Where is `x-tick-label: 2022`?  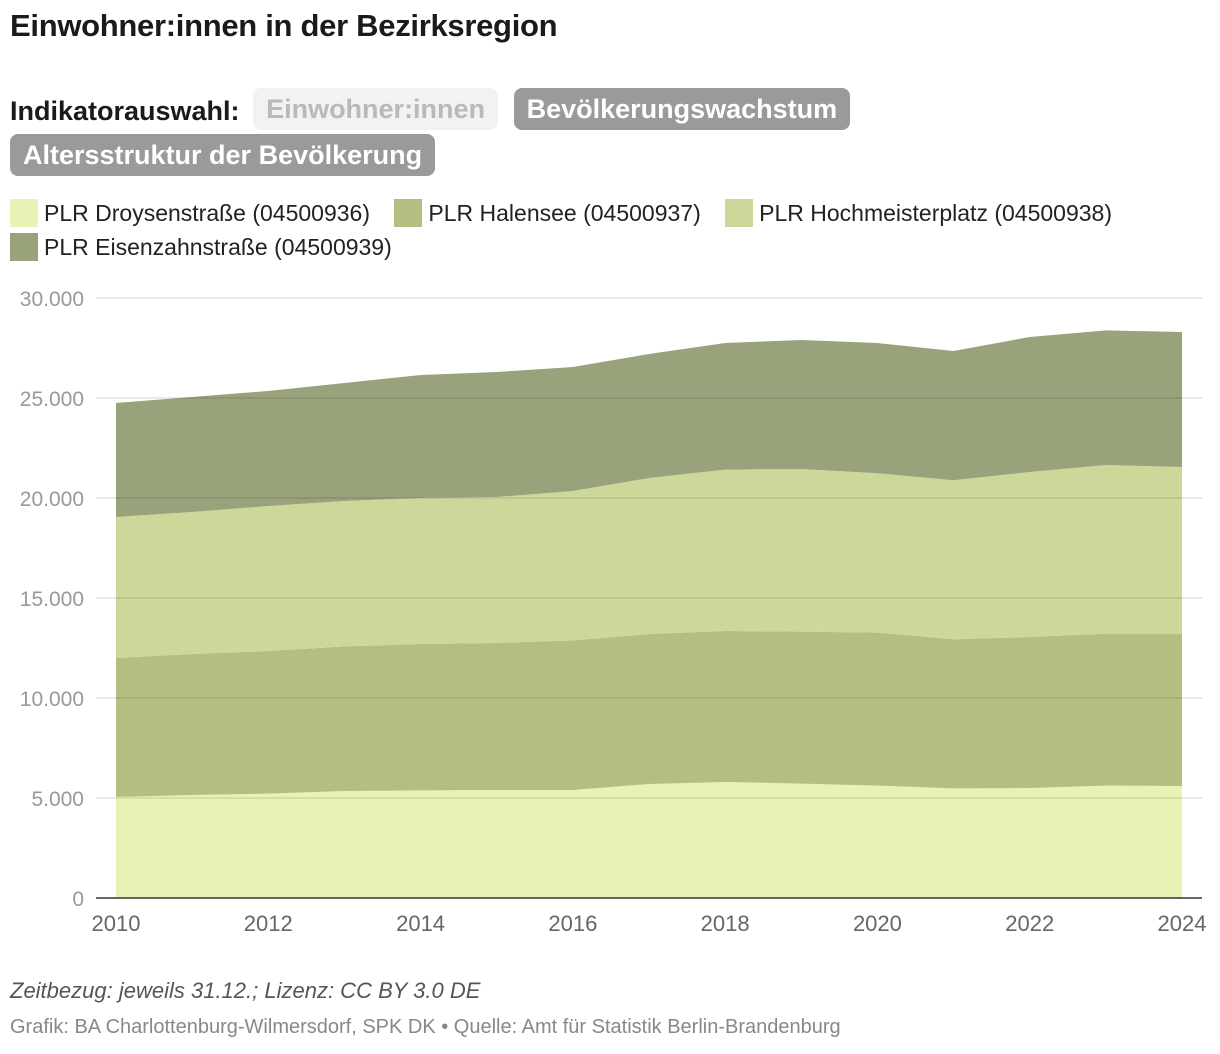 x-tick-label: 2022 is located at coordinates (1029, 923).